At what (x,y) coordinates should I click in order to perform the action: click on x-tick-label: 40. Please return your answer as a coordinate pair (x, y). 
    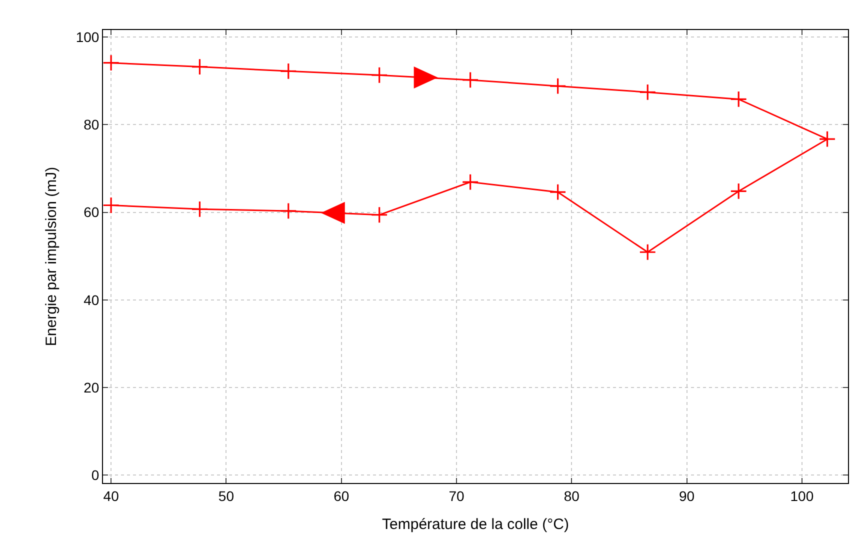
    Looking at the image, I should click on (111, 496).